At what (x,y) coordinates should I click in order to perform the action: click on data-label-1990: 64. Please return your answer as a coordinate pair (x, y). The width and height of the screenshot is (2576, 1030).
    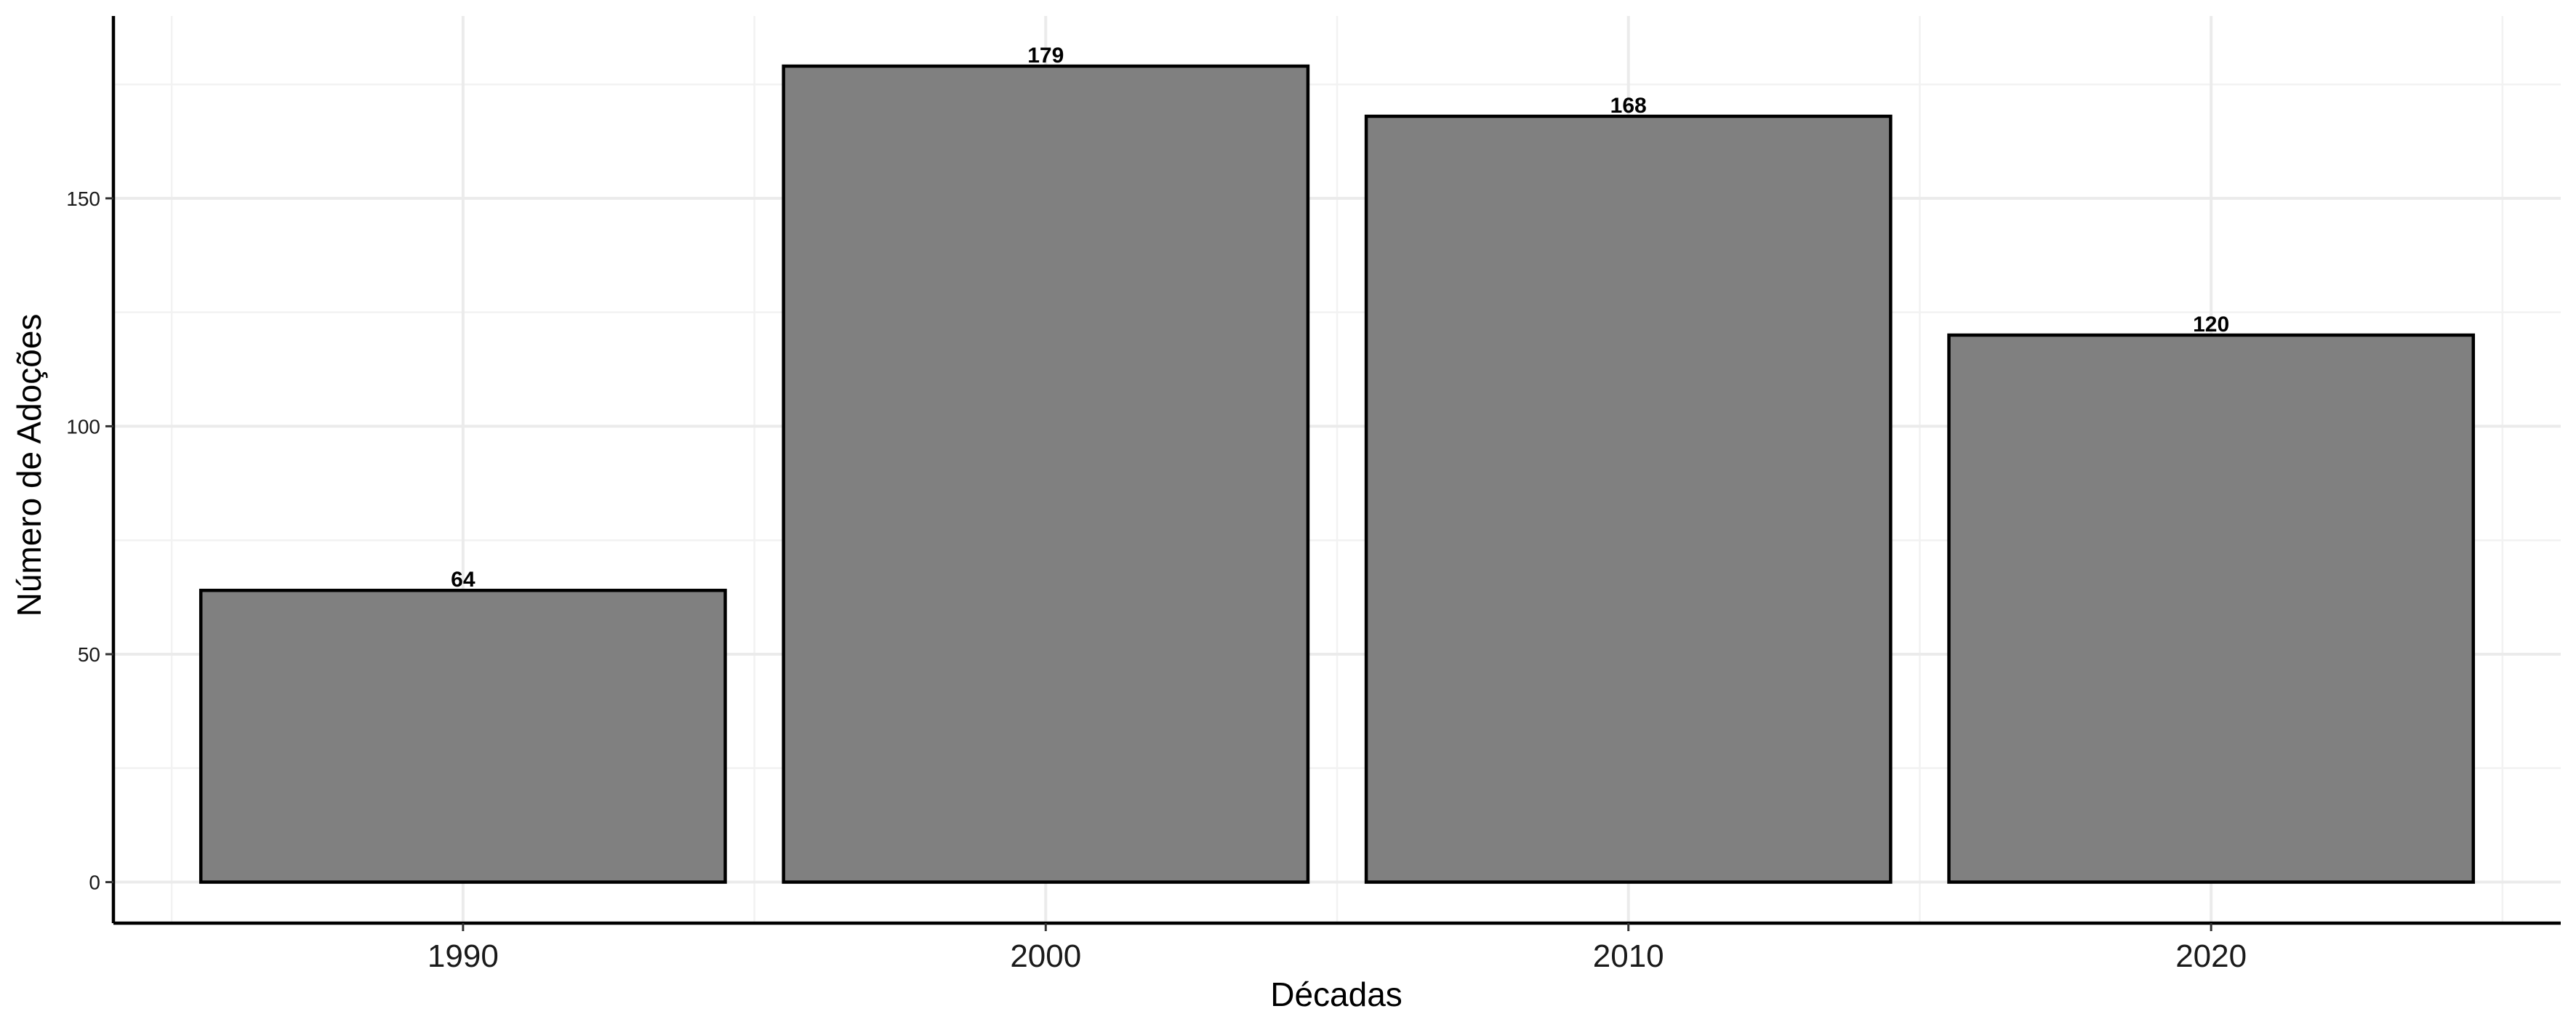
    Looking at the image, I should click on (464, 580).